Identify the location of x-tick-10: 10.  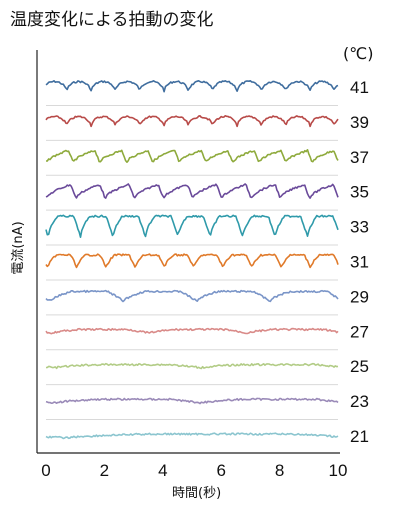
(338, 470).